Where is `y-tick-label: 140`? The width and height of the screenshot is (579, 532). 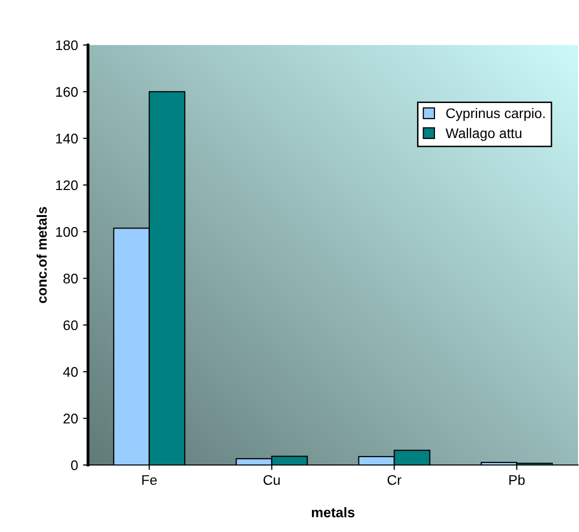 y-tick-label: 140 is located at coordinates (67, 139).